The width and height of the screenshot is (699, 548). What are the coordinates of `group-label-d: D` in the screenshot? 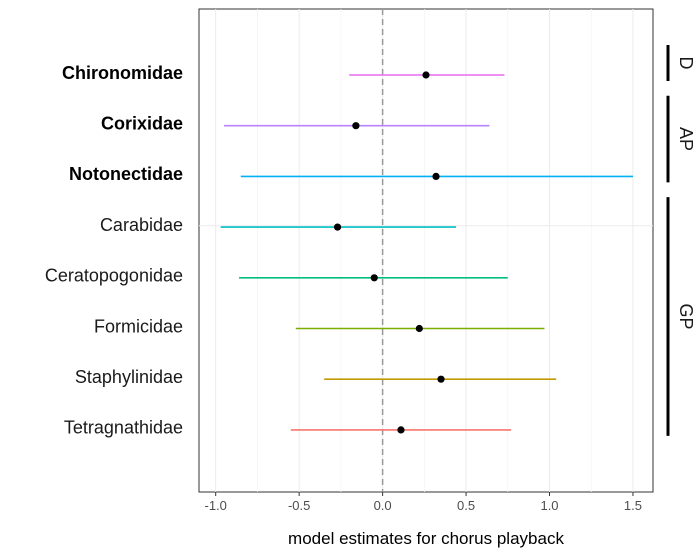 It's located at (686, 63).